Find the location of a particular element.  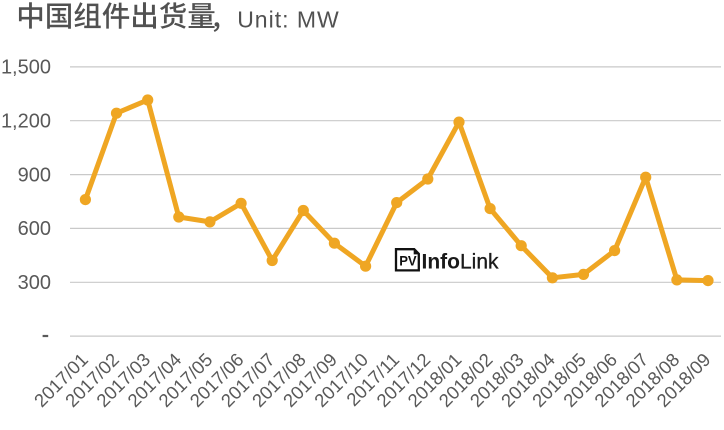

svg-text: 1,200 is located at coordinates (26, 122).